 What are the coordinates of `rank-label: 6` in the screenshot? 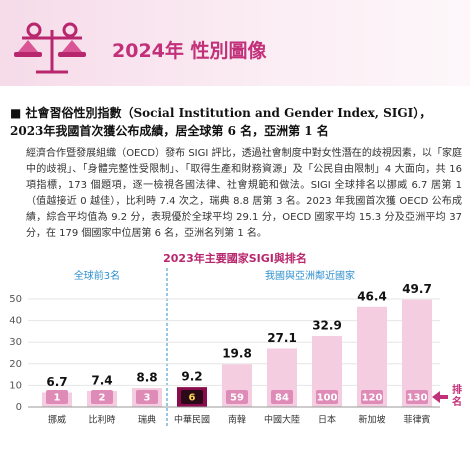 It's located at (192, 398).